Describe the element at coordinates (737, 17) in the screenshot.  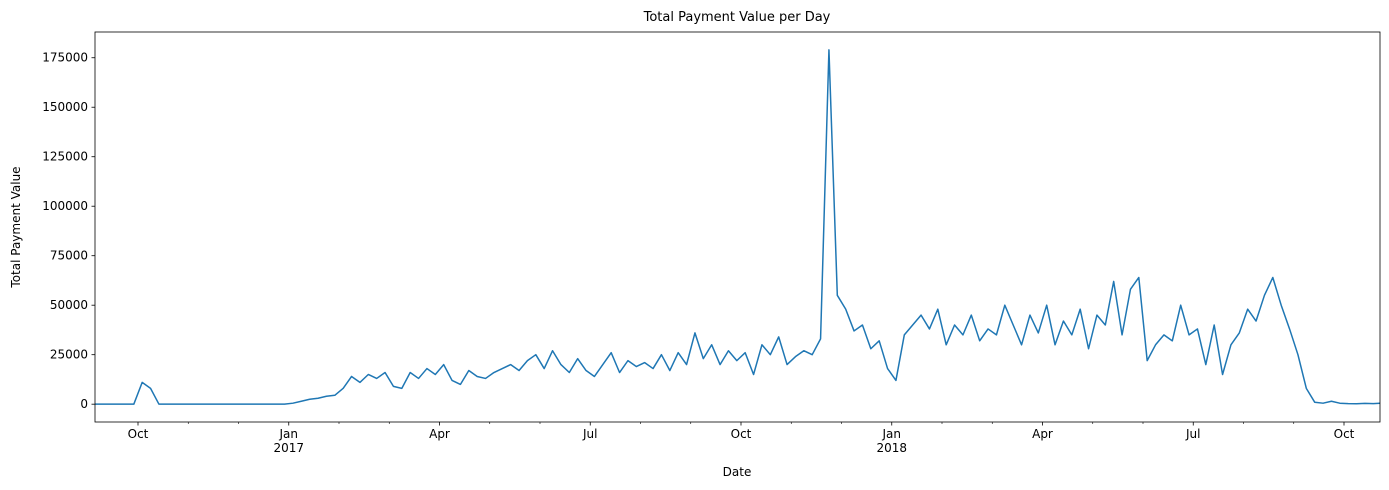
I see `chart-title: Total Payment Value per Day` at that location.